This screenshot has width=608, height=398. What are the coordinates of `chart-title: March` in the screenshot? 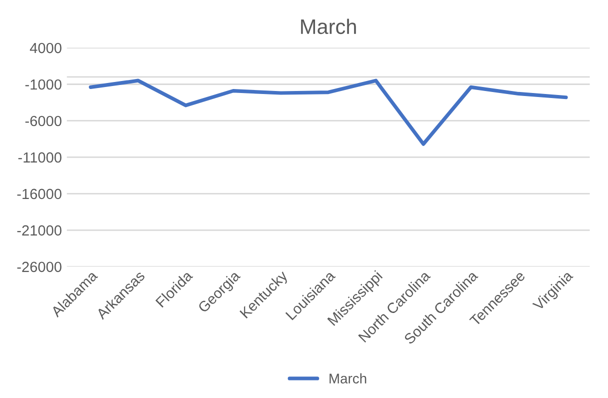 It's located at (328, 26).